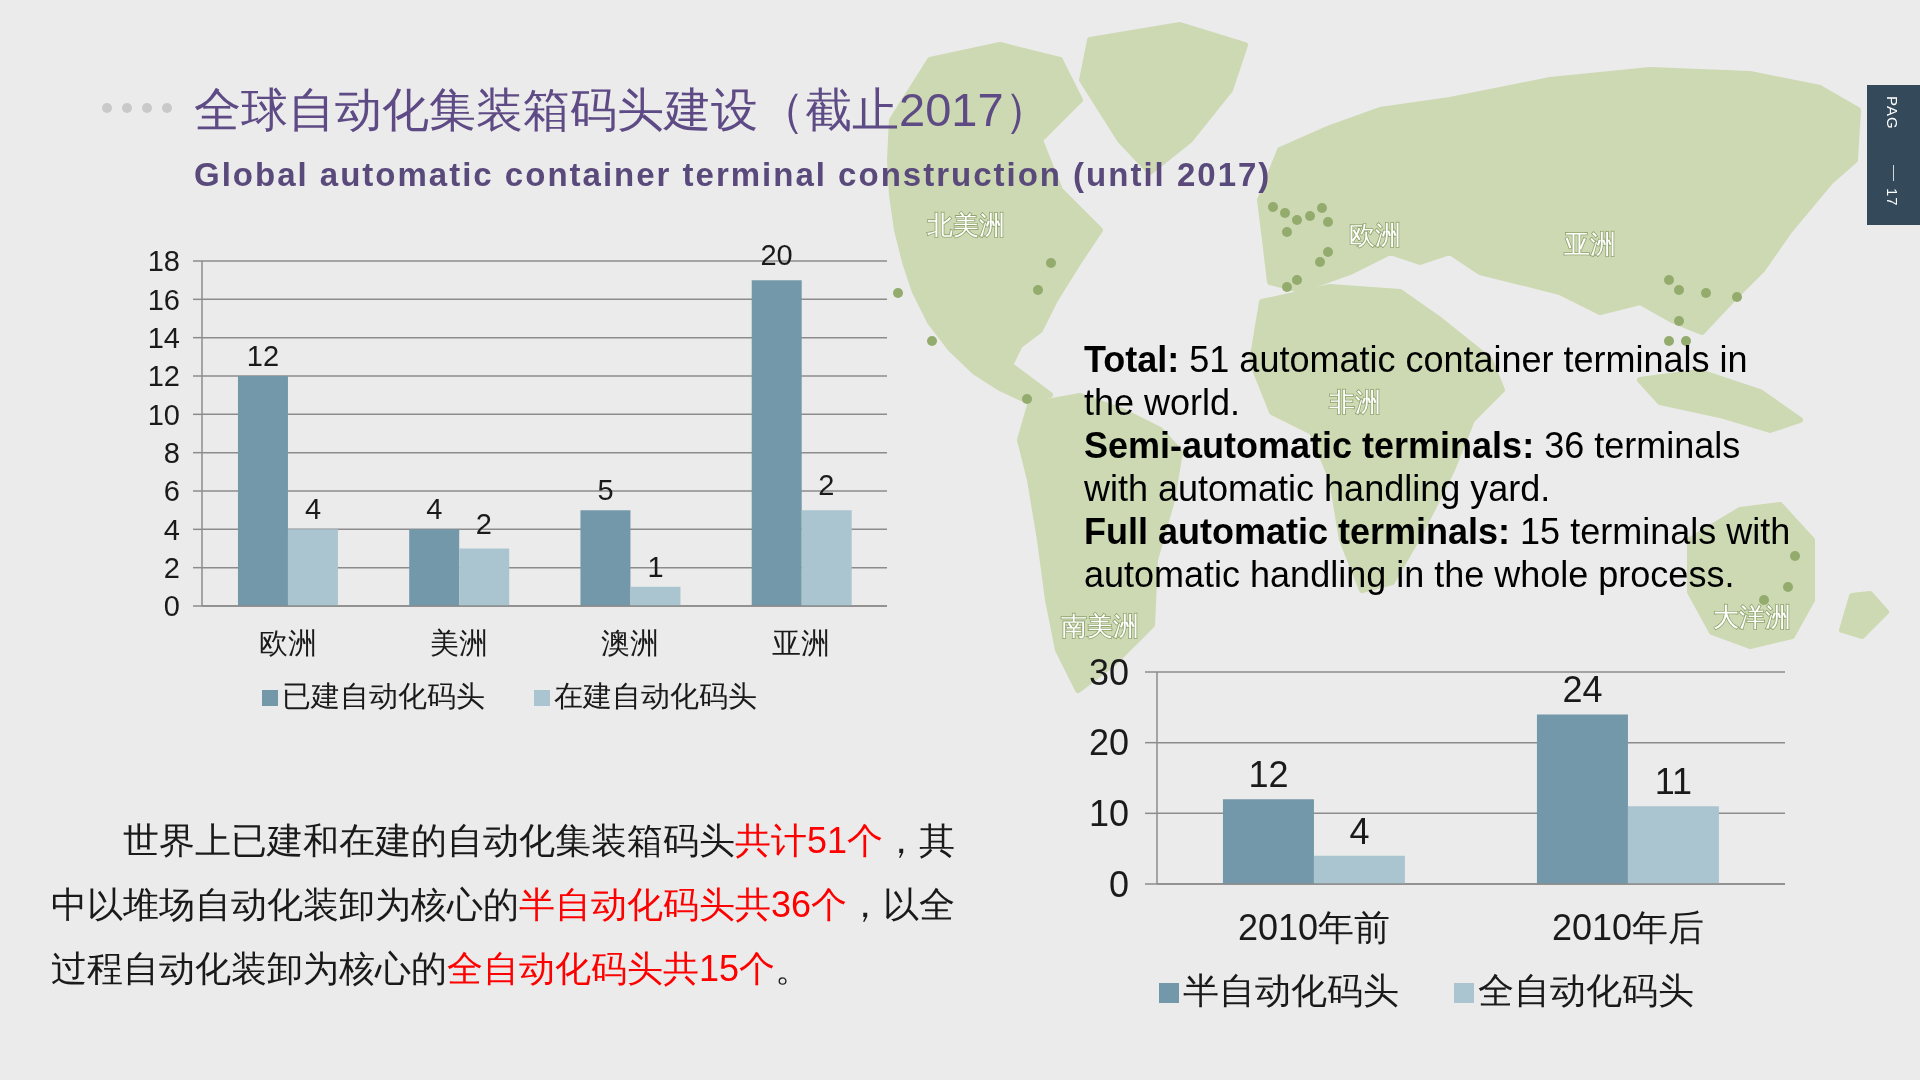  I want to click on text: with automatic handling yard., so click(1317, 488).